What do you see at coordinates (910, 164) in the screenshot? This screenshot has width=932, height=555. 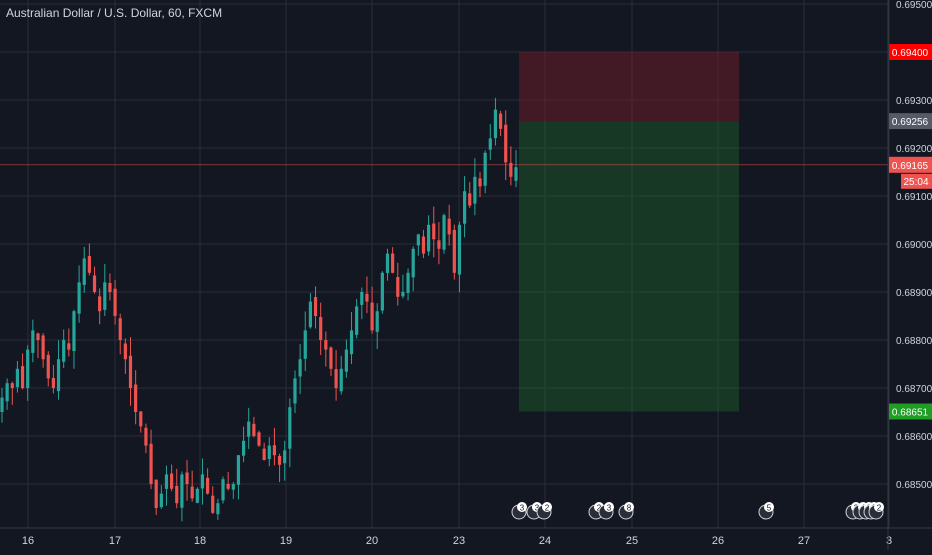 I see `last-price-label-bg` at bounding box center [910, 164].